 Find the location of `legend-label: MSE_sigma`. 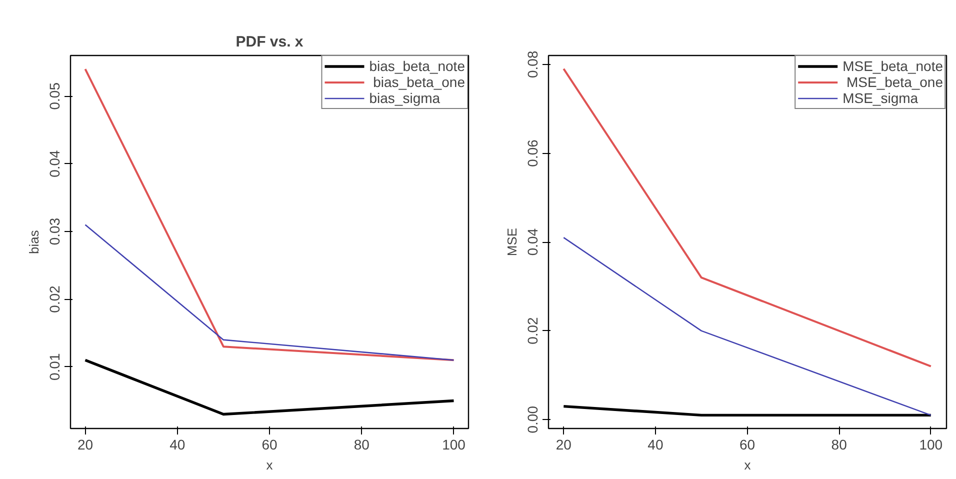

legend-label: MSE_sigma is located at coordinates (880, 98).